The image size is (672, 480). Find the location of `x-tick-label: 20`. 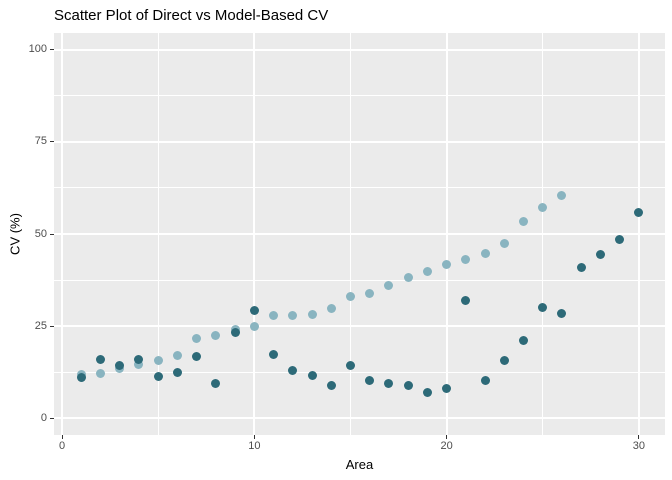

x-tick-label: 20 is located at coordinates (446, 446).